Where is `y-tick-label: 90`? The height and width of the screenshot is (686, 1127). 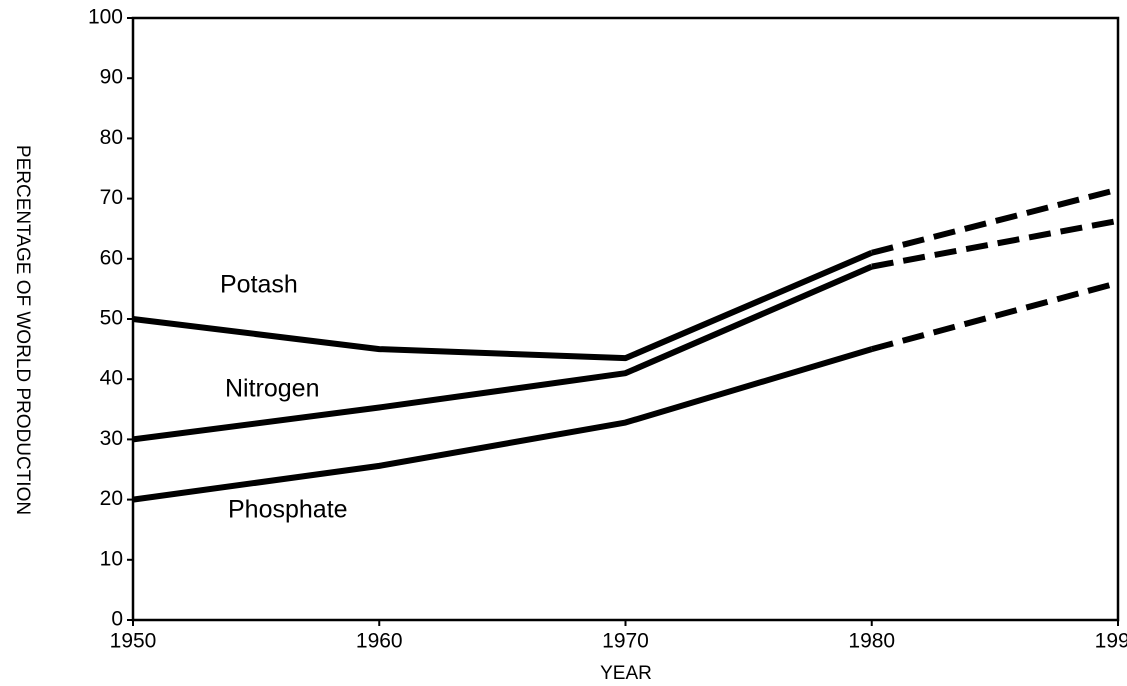
y-tick-label: 90 is located at coordinates (111, 77).